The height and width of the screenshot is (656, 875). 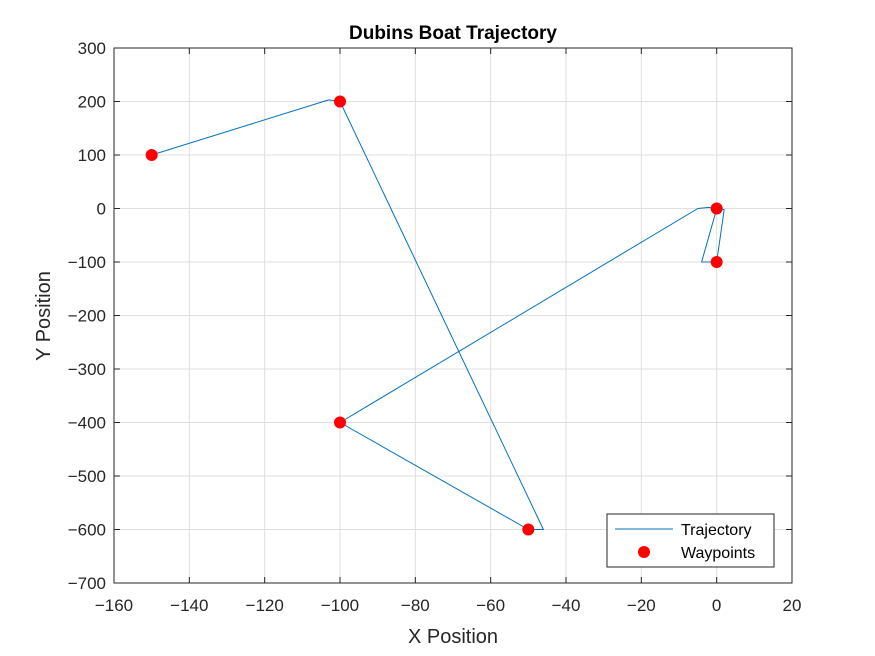 What do you see at coordinates (87, 423) in the screenshot?
I see `y-tick-label: −400` at bounding box center [87, 423].